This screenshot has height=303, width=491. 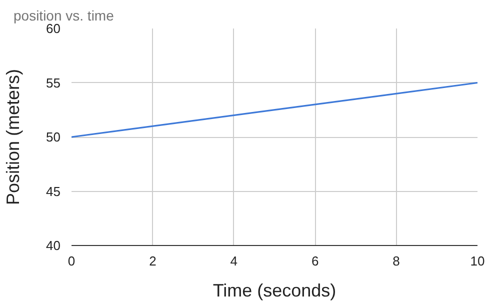 What do you see at coordinates (64, 16) in the screenshot?
I see `chart-title: position vs. time` at bounding box center [64, 16].